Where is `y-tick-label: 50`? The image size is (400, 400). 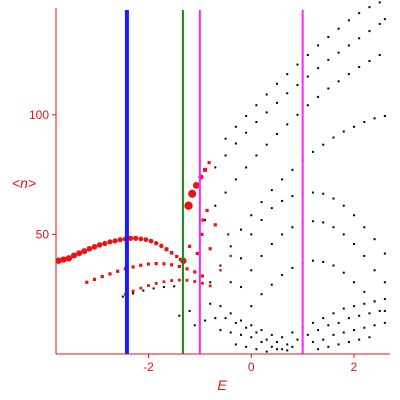 y-tick-label: 50 is located at coordinates (43, 234).